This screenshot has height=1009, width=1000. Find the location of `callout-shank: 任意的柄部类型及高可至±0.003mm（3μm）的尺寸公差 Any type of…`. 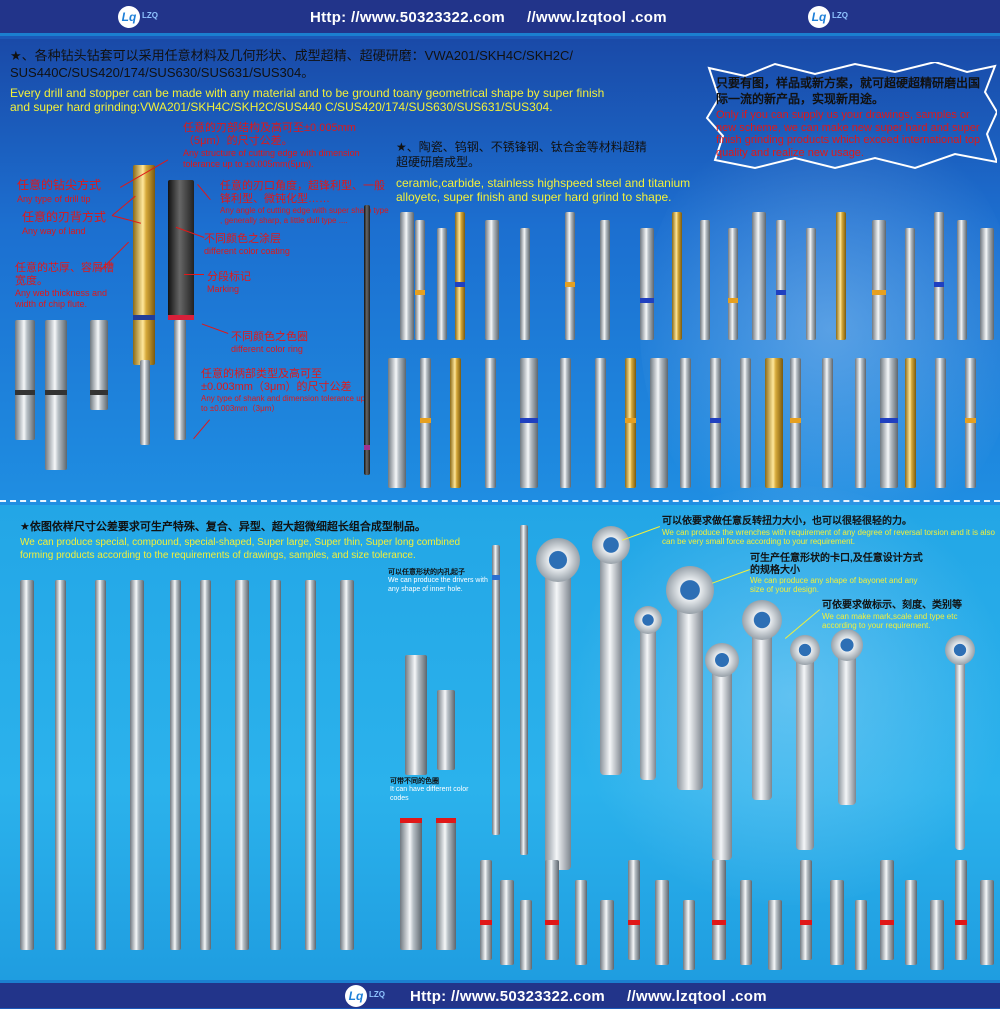

callout-shank: 任意的柄部类型及高可至±0.003mm（3μm）的尺寸公差 Any type of… is located at coordinates (283, 390).